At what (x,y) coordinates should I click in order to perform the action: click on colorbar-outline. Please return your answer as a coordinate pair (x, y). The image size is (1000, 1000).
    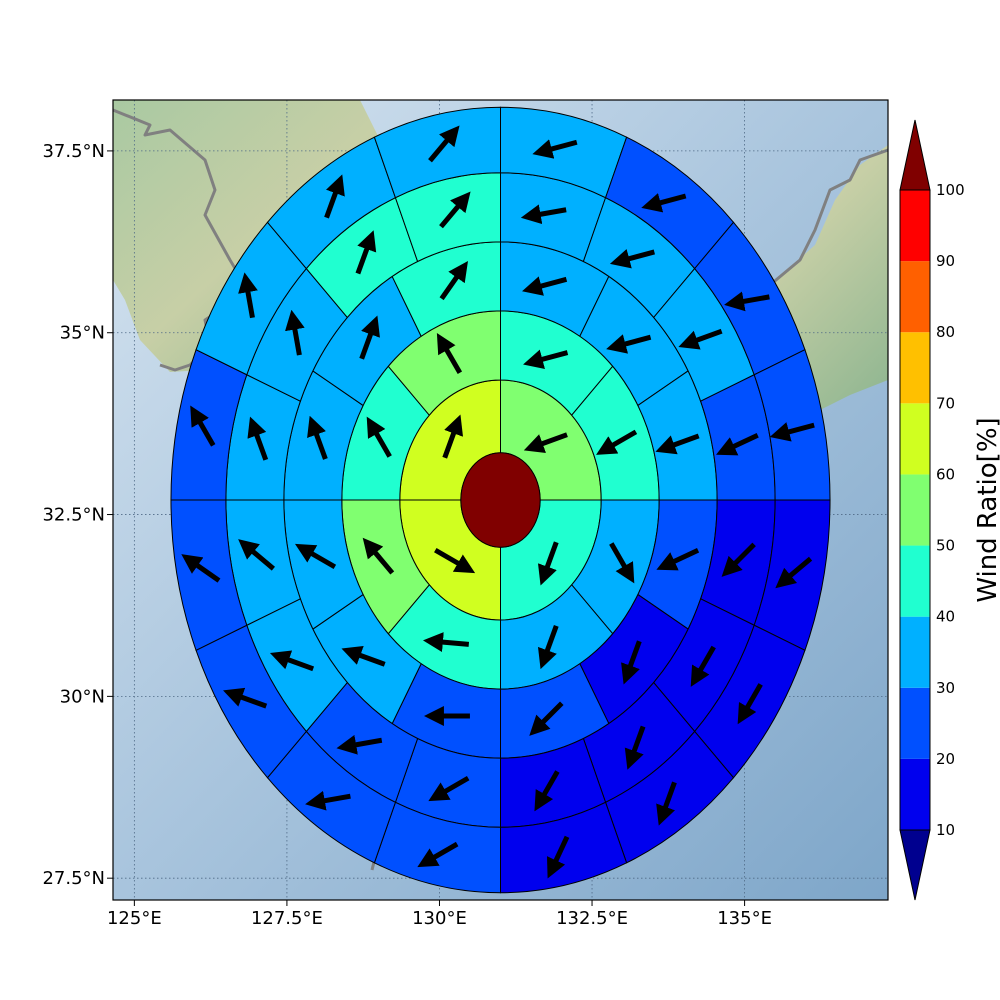
    Looking at the image, I should click on (915, 510).